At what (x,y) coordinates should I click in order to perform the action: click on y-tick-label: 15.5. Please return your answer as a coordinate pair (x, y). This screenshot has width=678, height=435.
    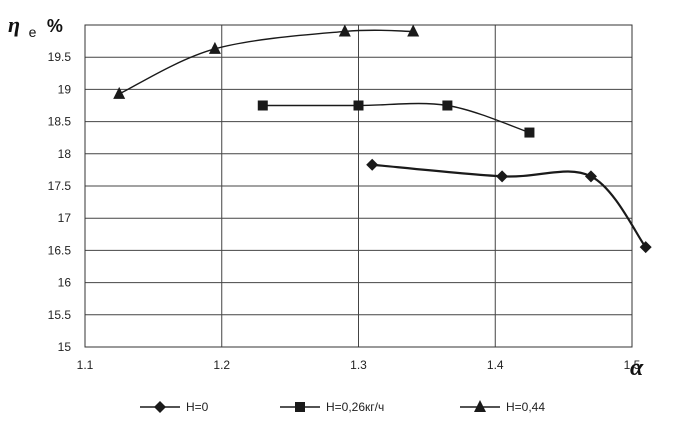
    Looking at the image, I should click on (60, 315).